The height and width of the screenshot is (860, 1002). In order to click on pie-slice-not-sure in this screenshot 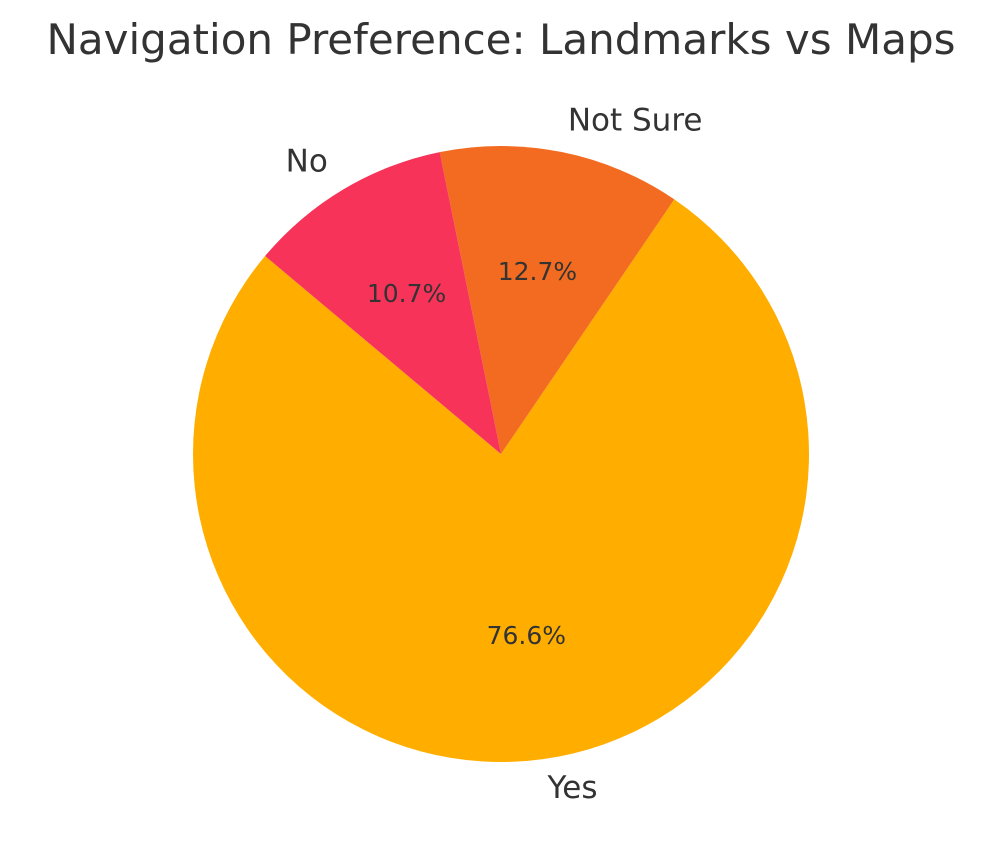, I will do `click(557, 300)`.